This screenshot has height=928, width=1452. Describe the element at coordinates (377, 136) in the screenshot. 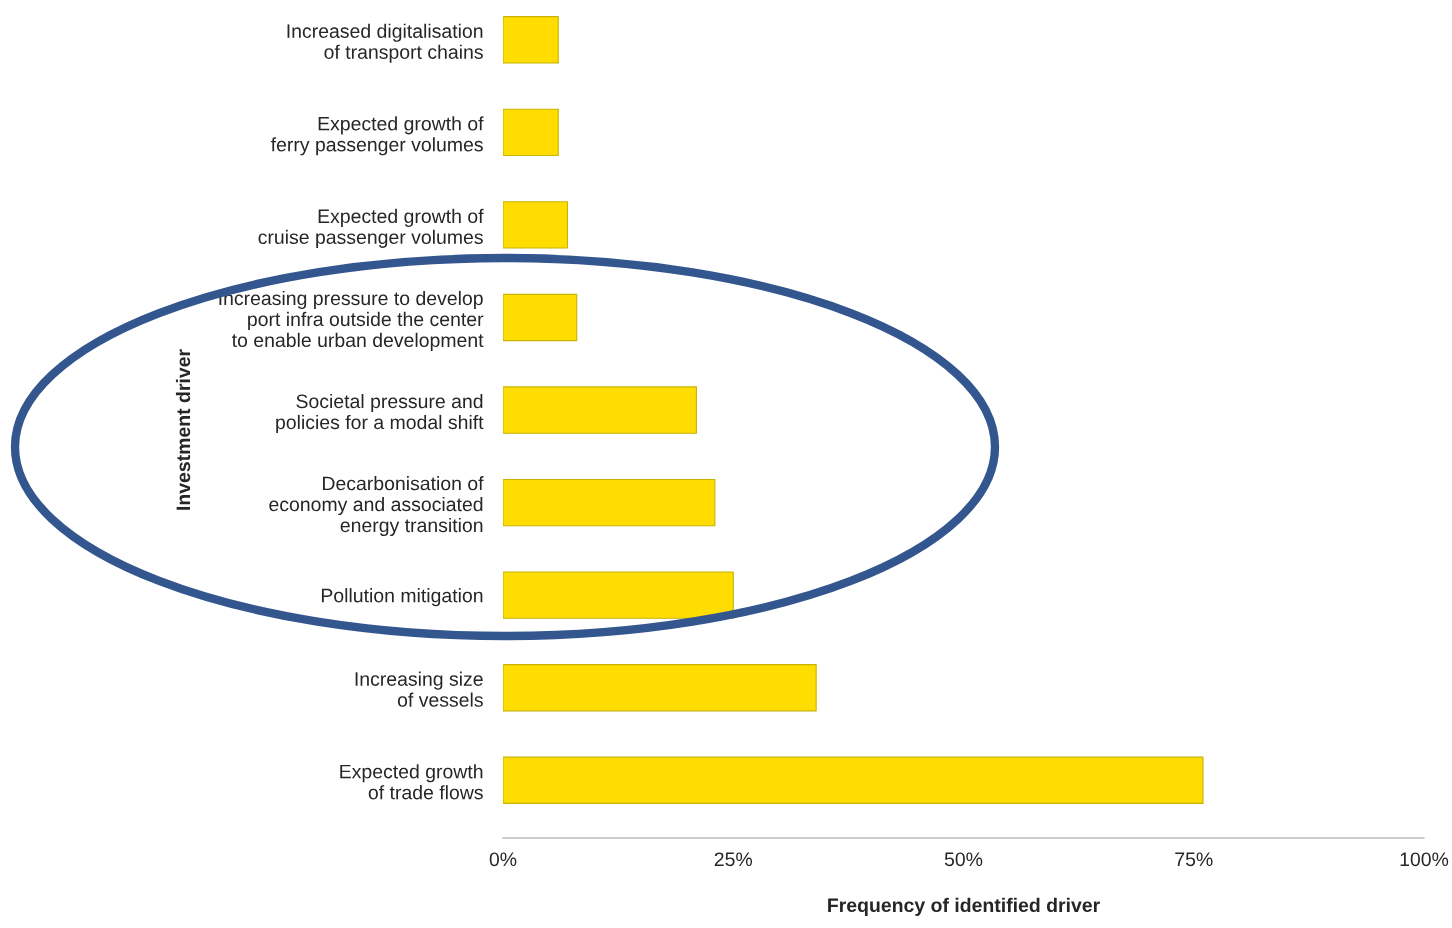

I see `y-tick-label: Expected growth of ferry passenger volumes` at that location.